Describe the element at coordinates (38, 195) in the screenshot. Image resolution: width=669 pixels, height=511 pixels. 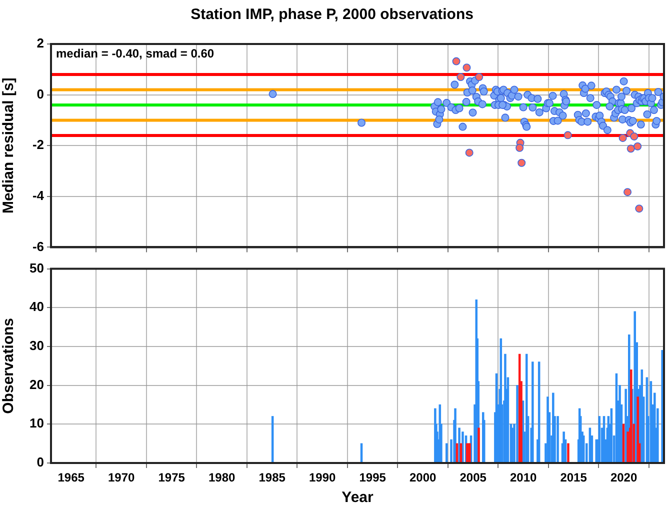
I see `y-tick-label: -4` at that location.